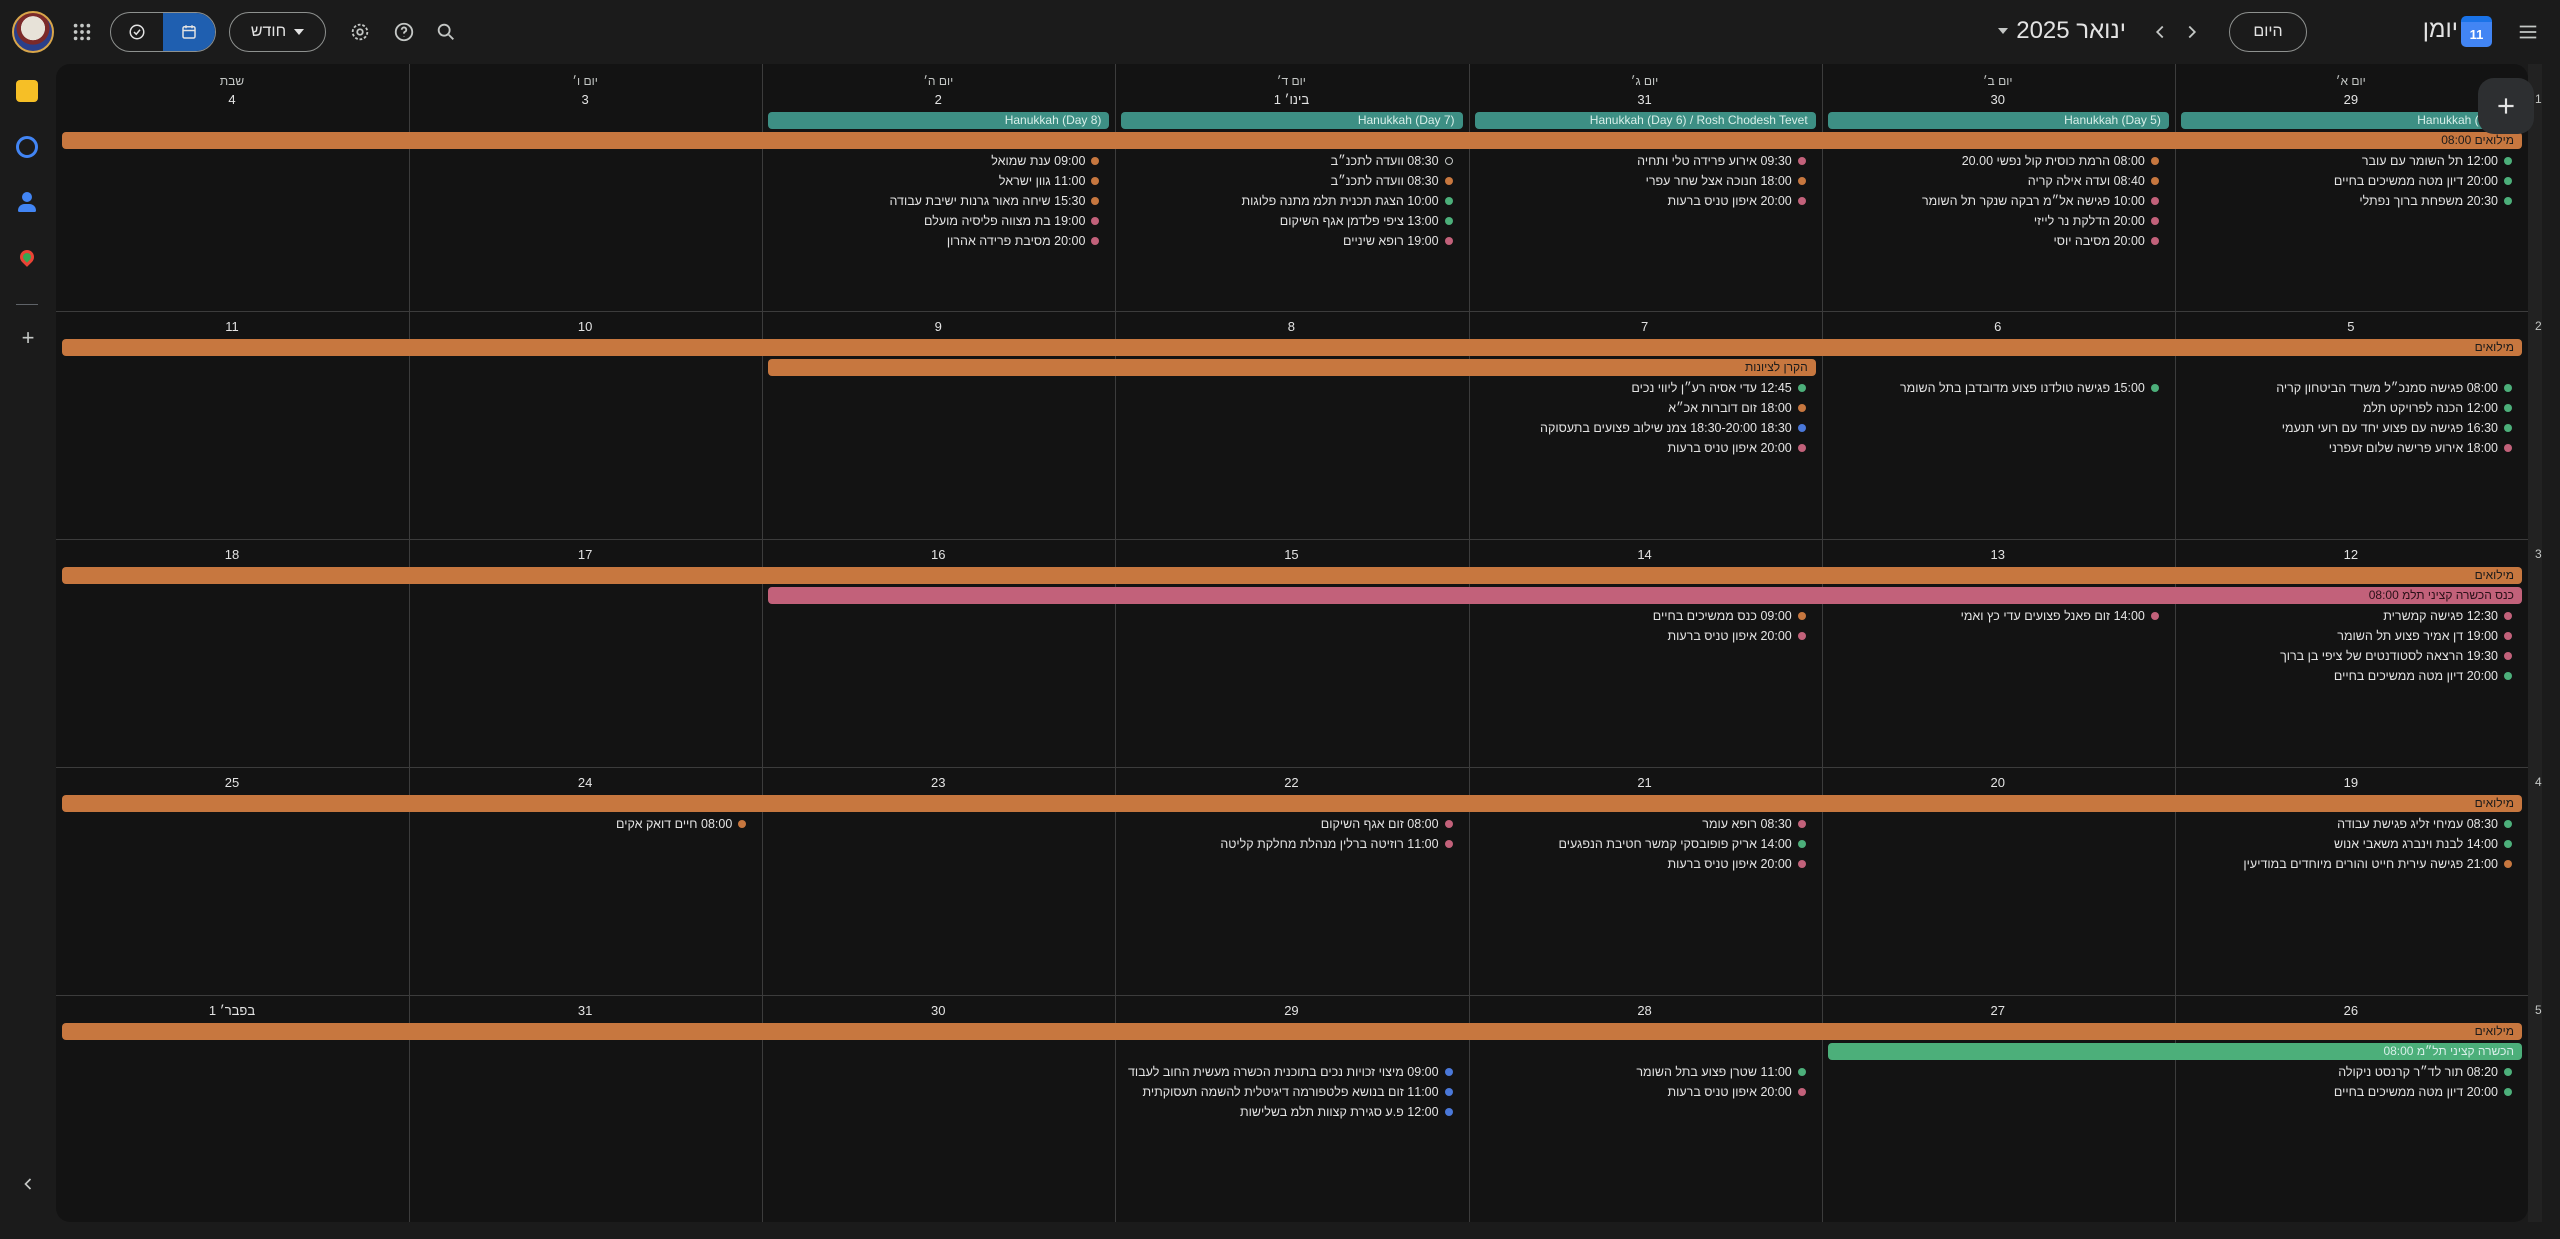 The image size is (2560, 1239). Describe the element at coordinates (1738, 408) in the screenshot. I see `timed-event: 18:00 זום דוברות אכ״א` at that location.